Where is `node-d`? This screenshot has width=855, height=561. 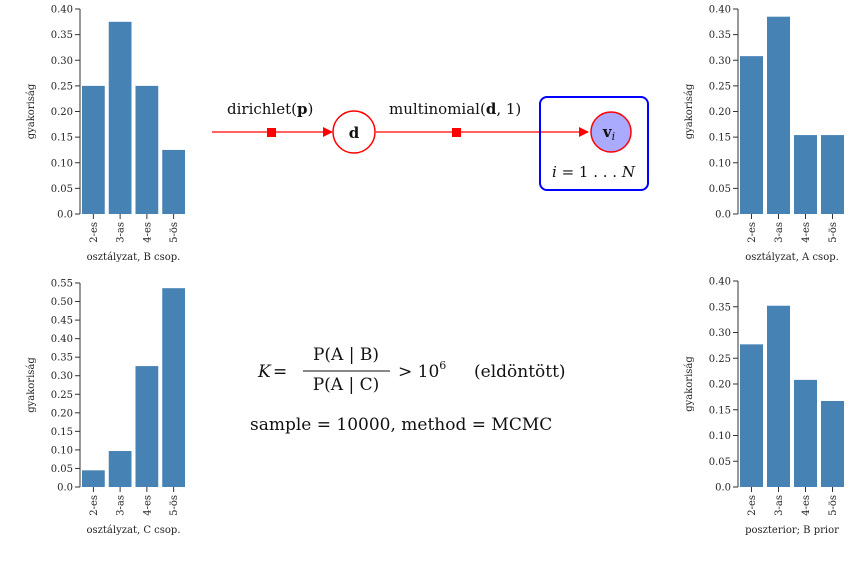
node-d is located at coordinates (354, 132).